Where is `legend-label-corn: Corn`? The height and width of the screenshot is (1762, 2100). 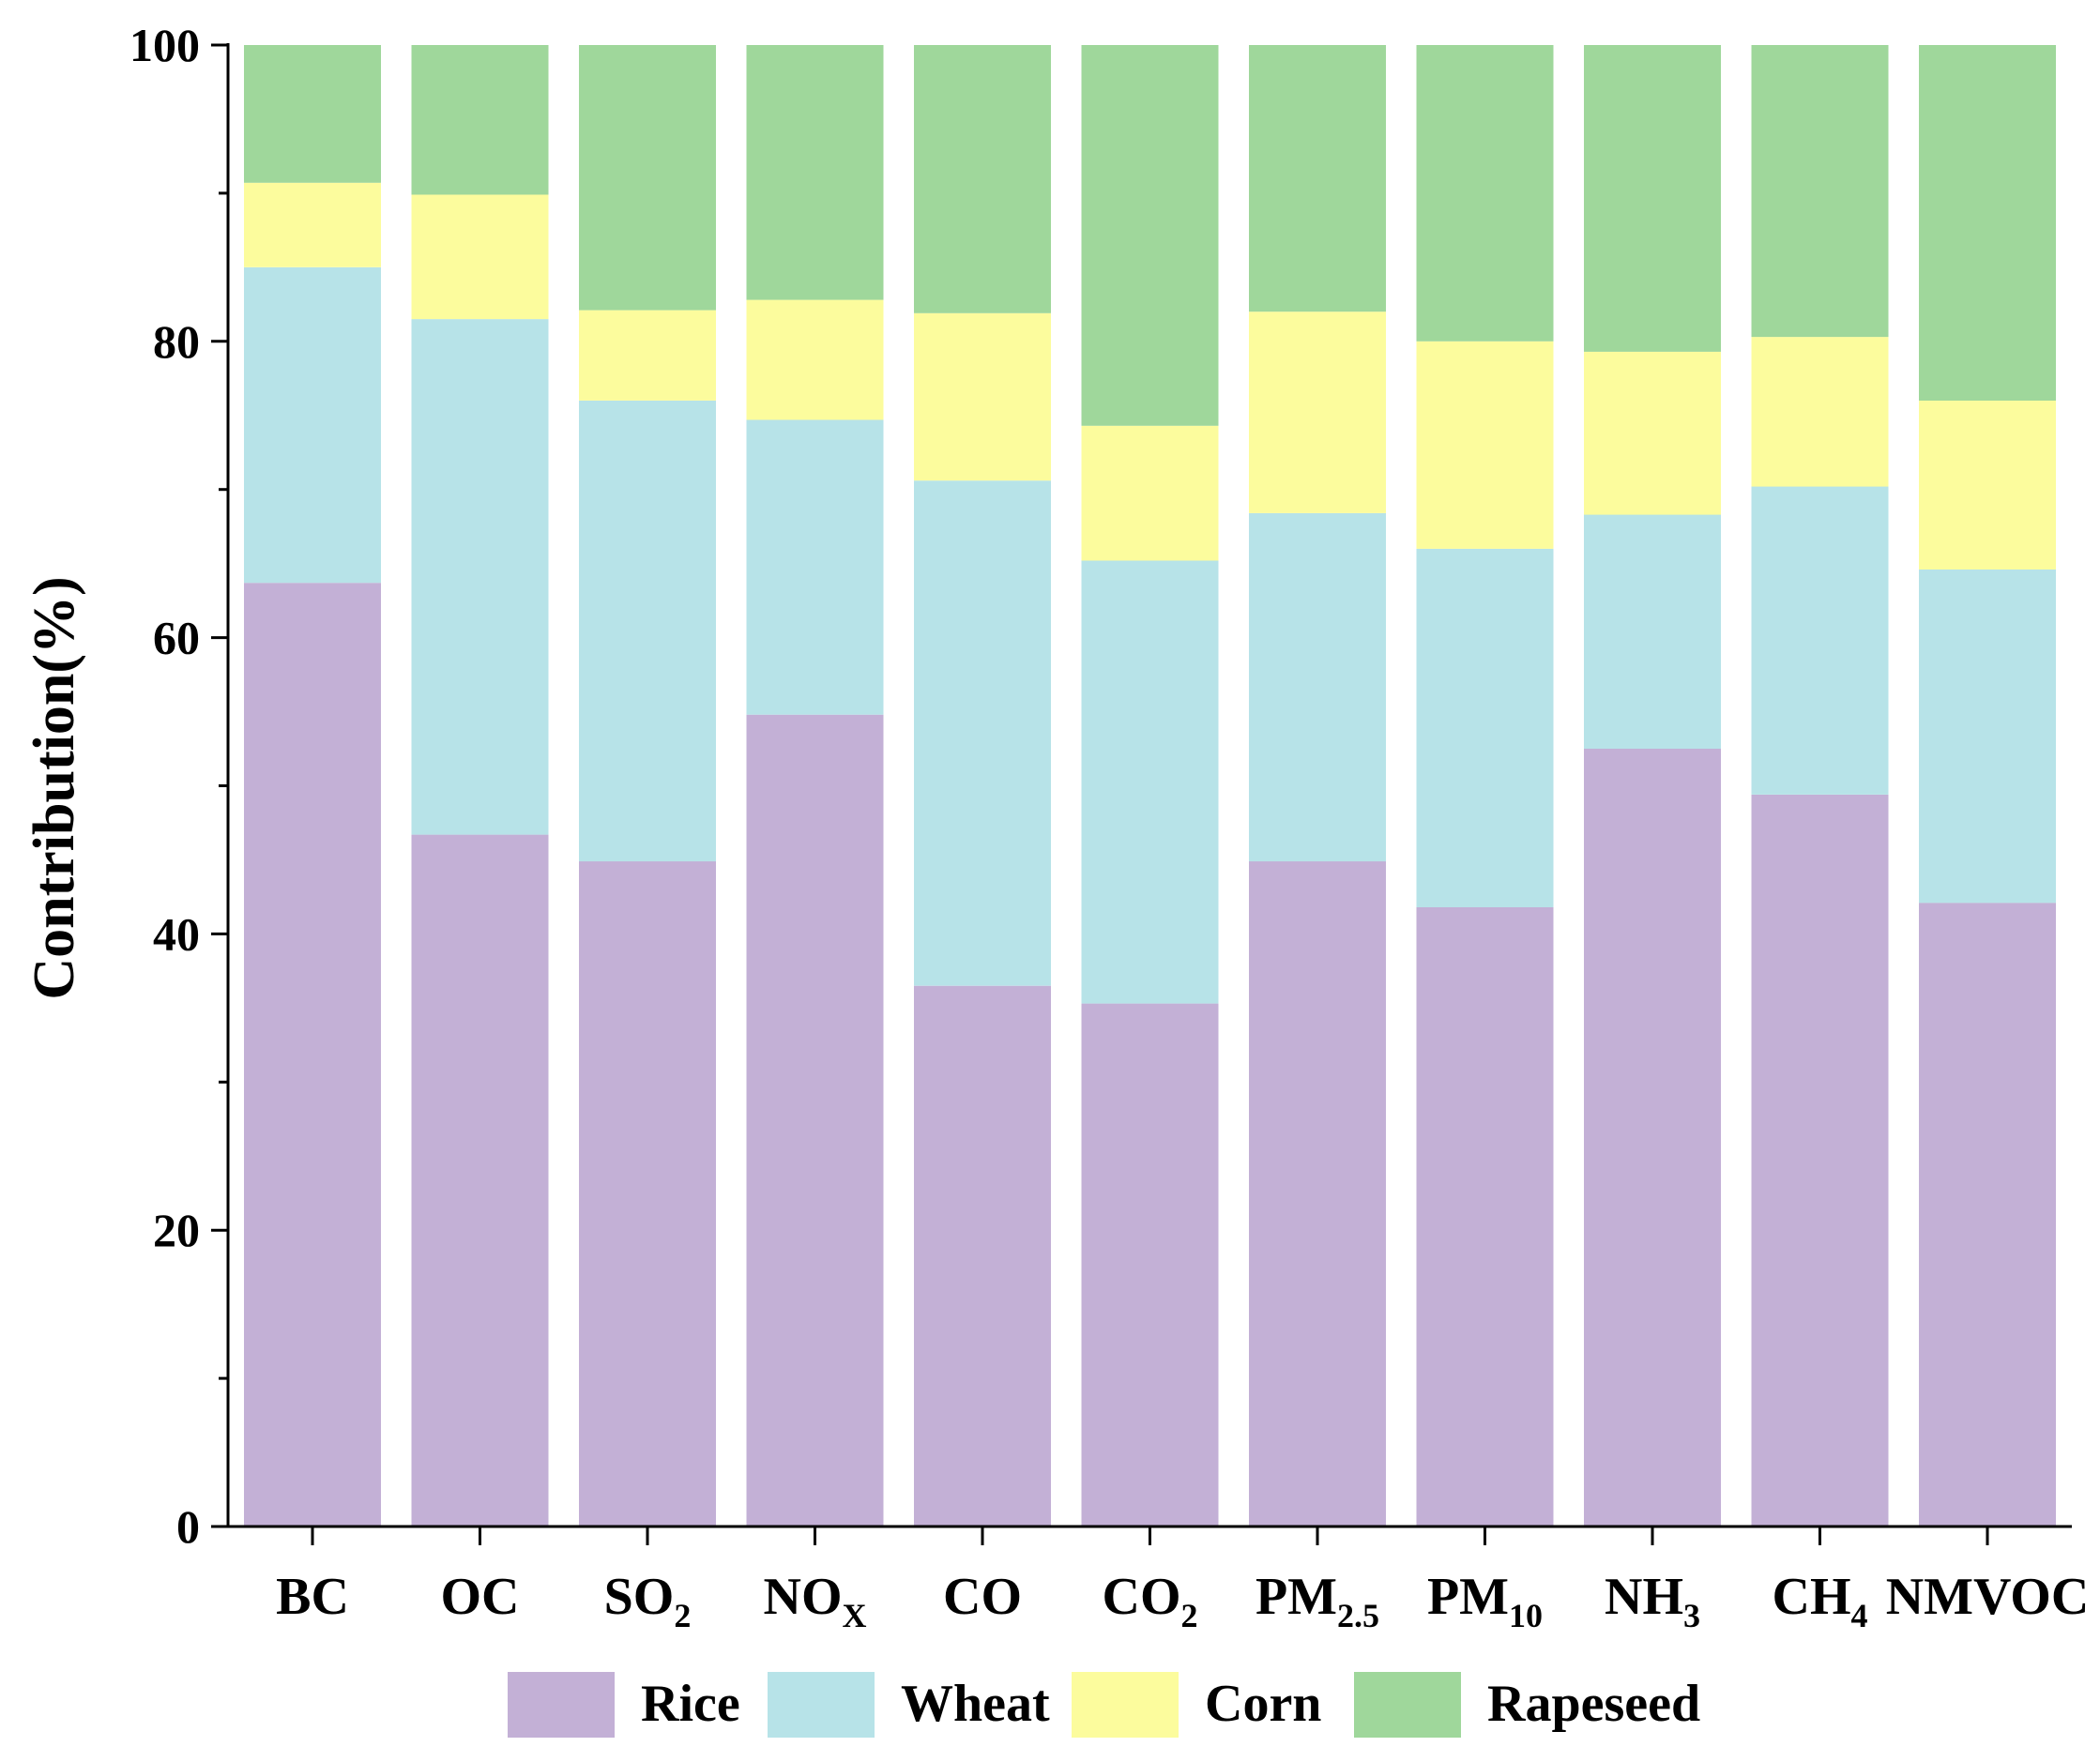 legend-label-corn: Corn is located at coordinates (1263, 1704).